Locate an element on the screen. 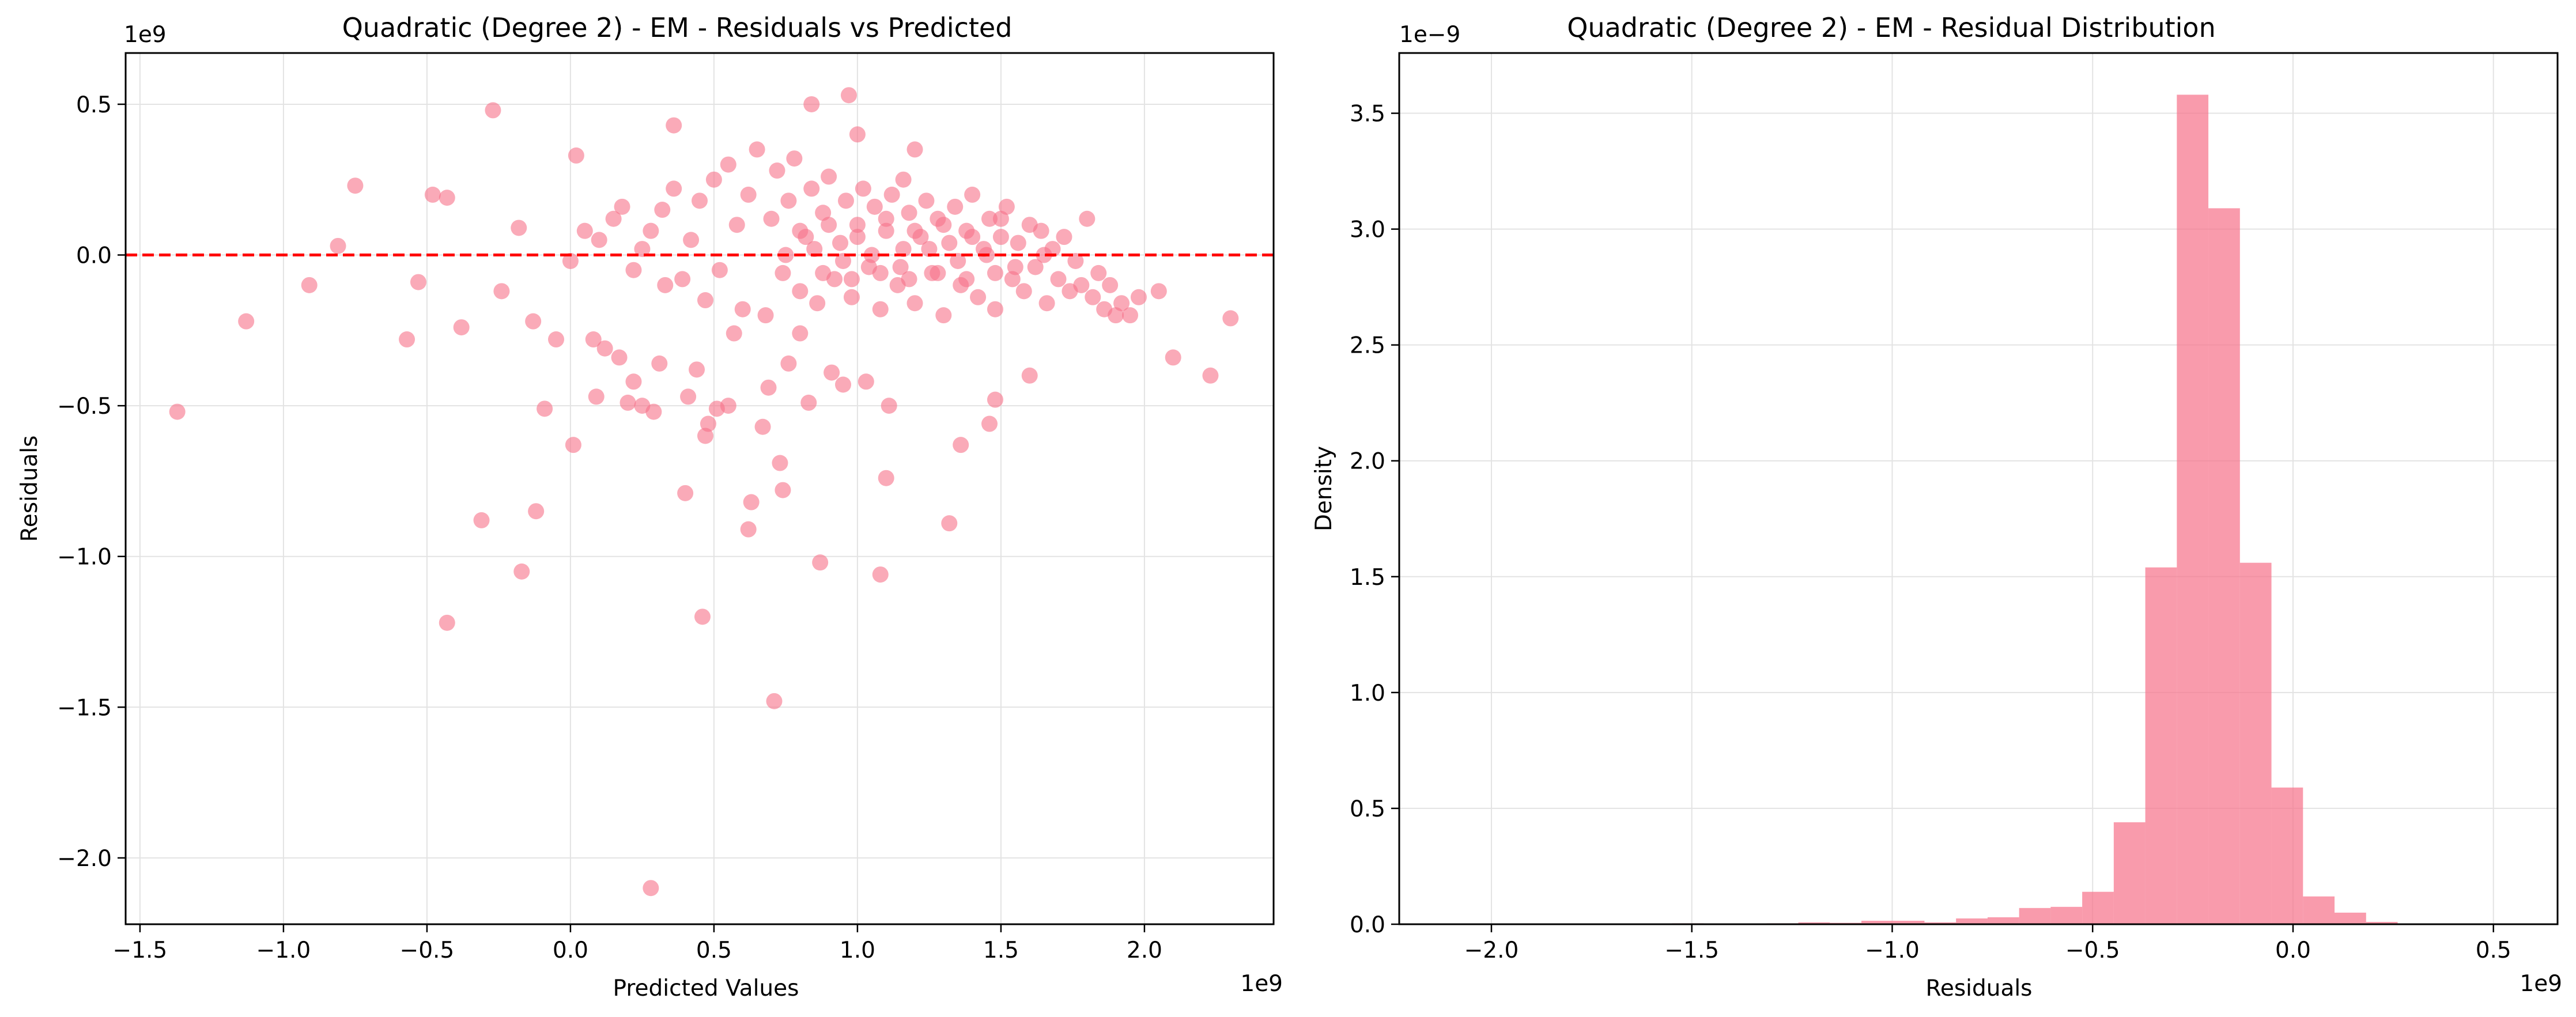 The height and width of the screenshot is (1017, 2576). histogram-y-ticks: 0.0 0.5 1.0 1.5 2.0 2.5 3.0 3.5 is located at coordinates (1374, 519).